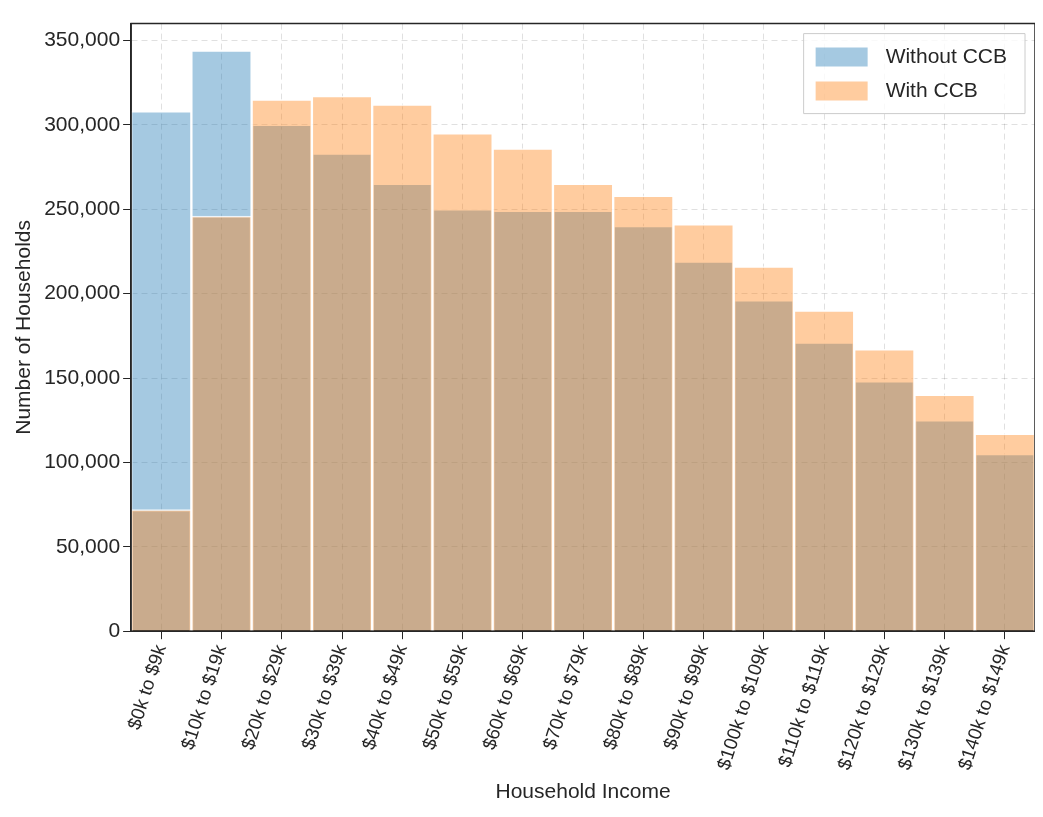 Image resolution: width=1043 pixels, height=817 pixels. What do you see at coordinates (685, 697) in the screenshot?
I see `x-tick-label: $90k to $99k` at bounding box center [685, 697].